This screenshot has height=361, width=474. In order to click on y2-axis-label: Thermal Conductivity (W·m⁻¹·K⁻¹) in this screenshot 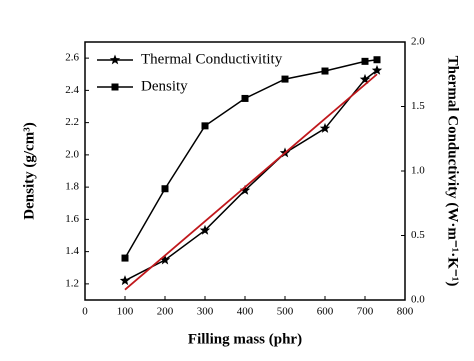, I will do `click(453, 171)`.